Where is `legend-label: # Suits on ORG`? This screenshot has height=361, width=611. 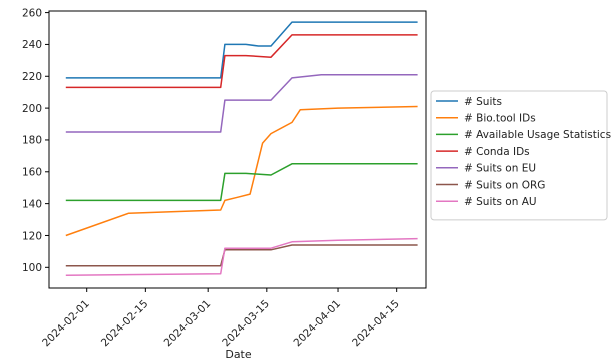 legend-label: # Suits on ORG is located at coordinates (504, 185).